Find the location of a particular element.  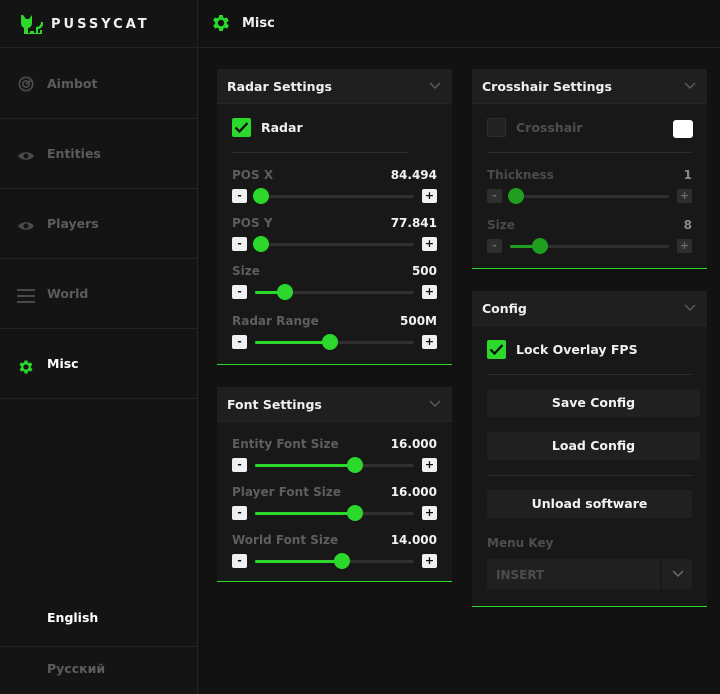

language-english: English is located at coordinates (99, 618).